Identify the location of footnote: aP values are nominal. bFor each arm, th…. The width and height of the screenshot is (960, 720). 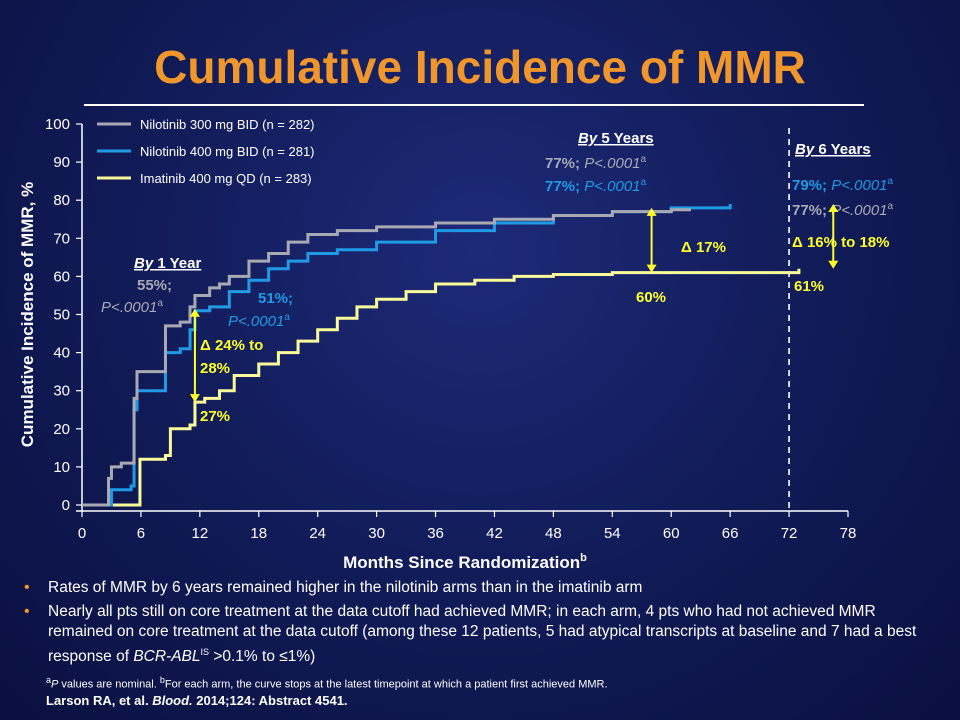
(327, 683).